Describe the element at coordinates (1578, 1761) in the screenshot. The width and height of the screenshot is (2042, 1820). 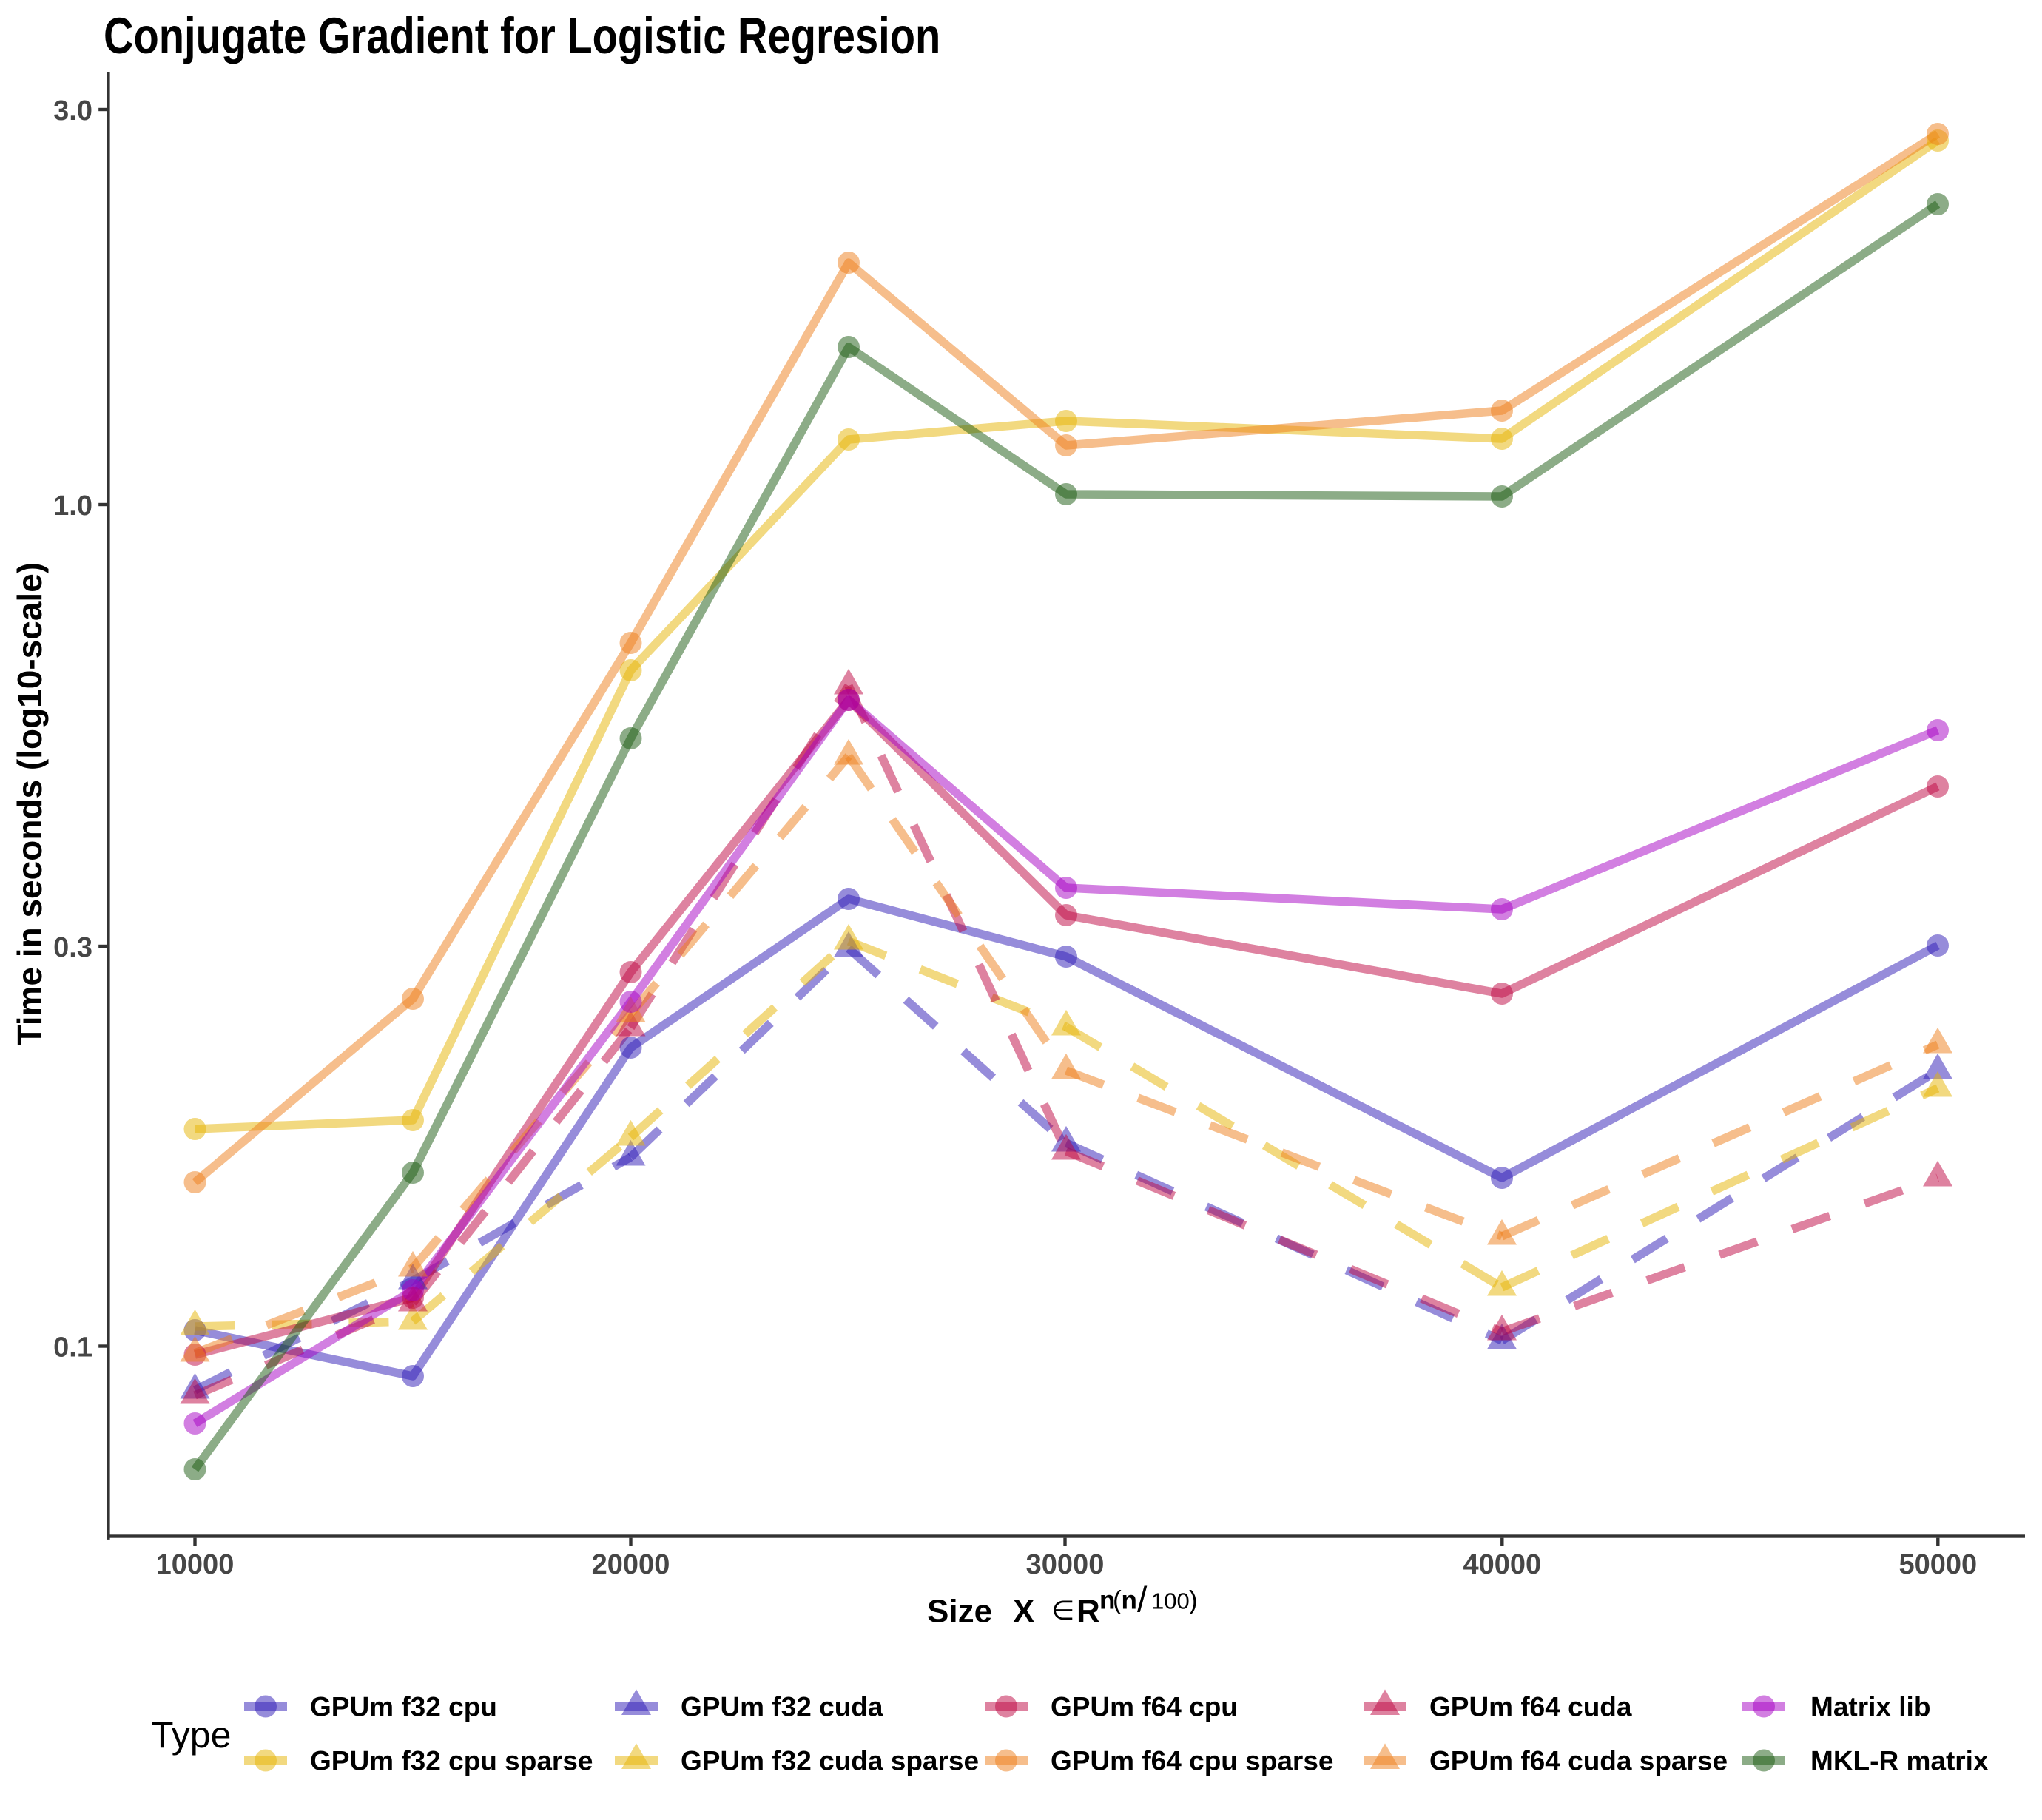
I see `svg-text: GPUm f64 cuda sparse` at that location.